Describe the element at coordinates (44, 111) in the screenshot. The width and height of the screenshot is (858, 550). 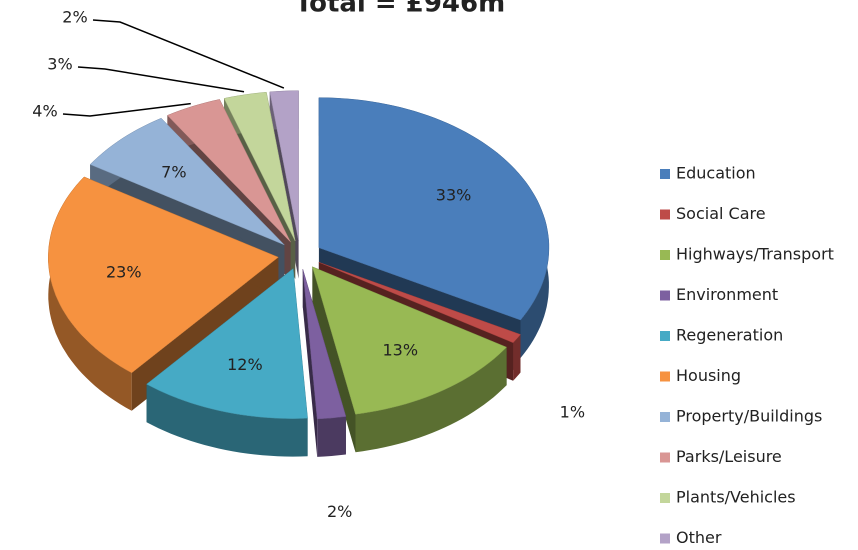
I see `data-label: 4%` at that location.